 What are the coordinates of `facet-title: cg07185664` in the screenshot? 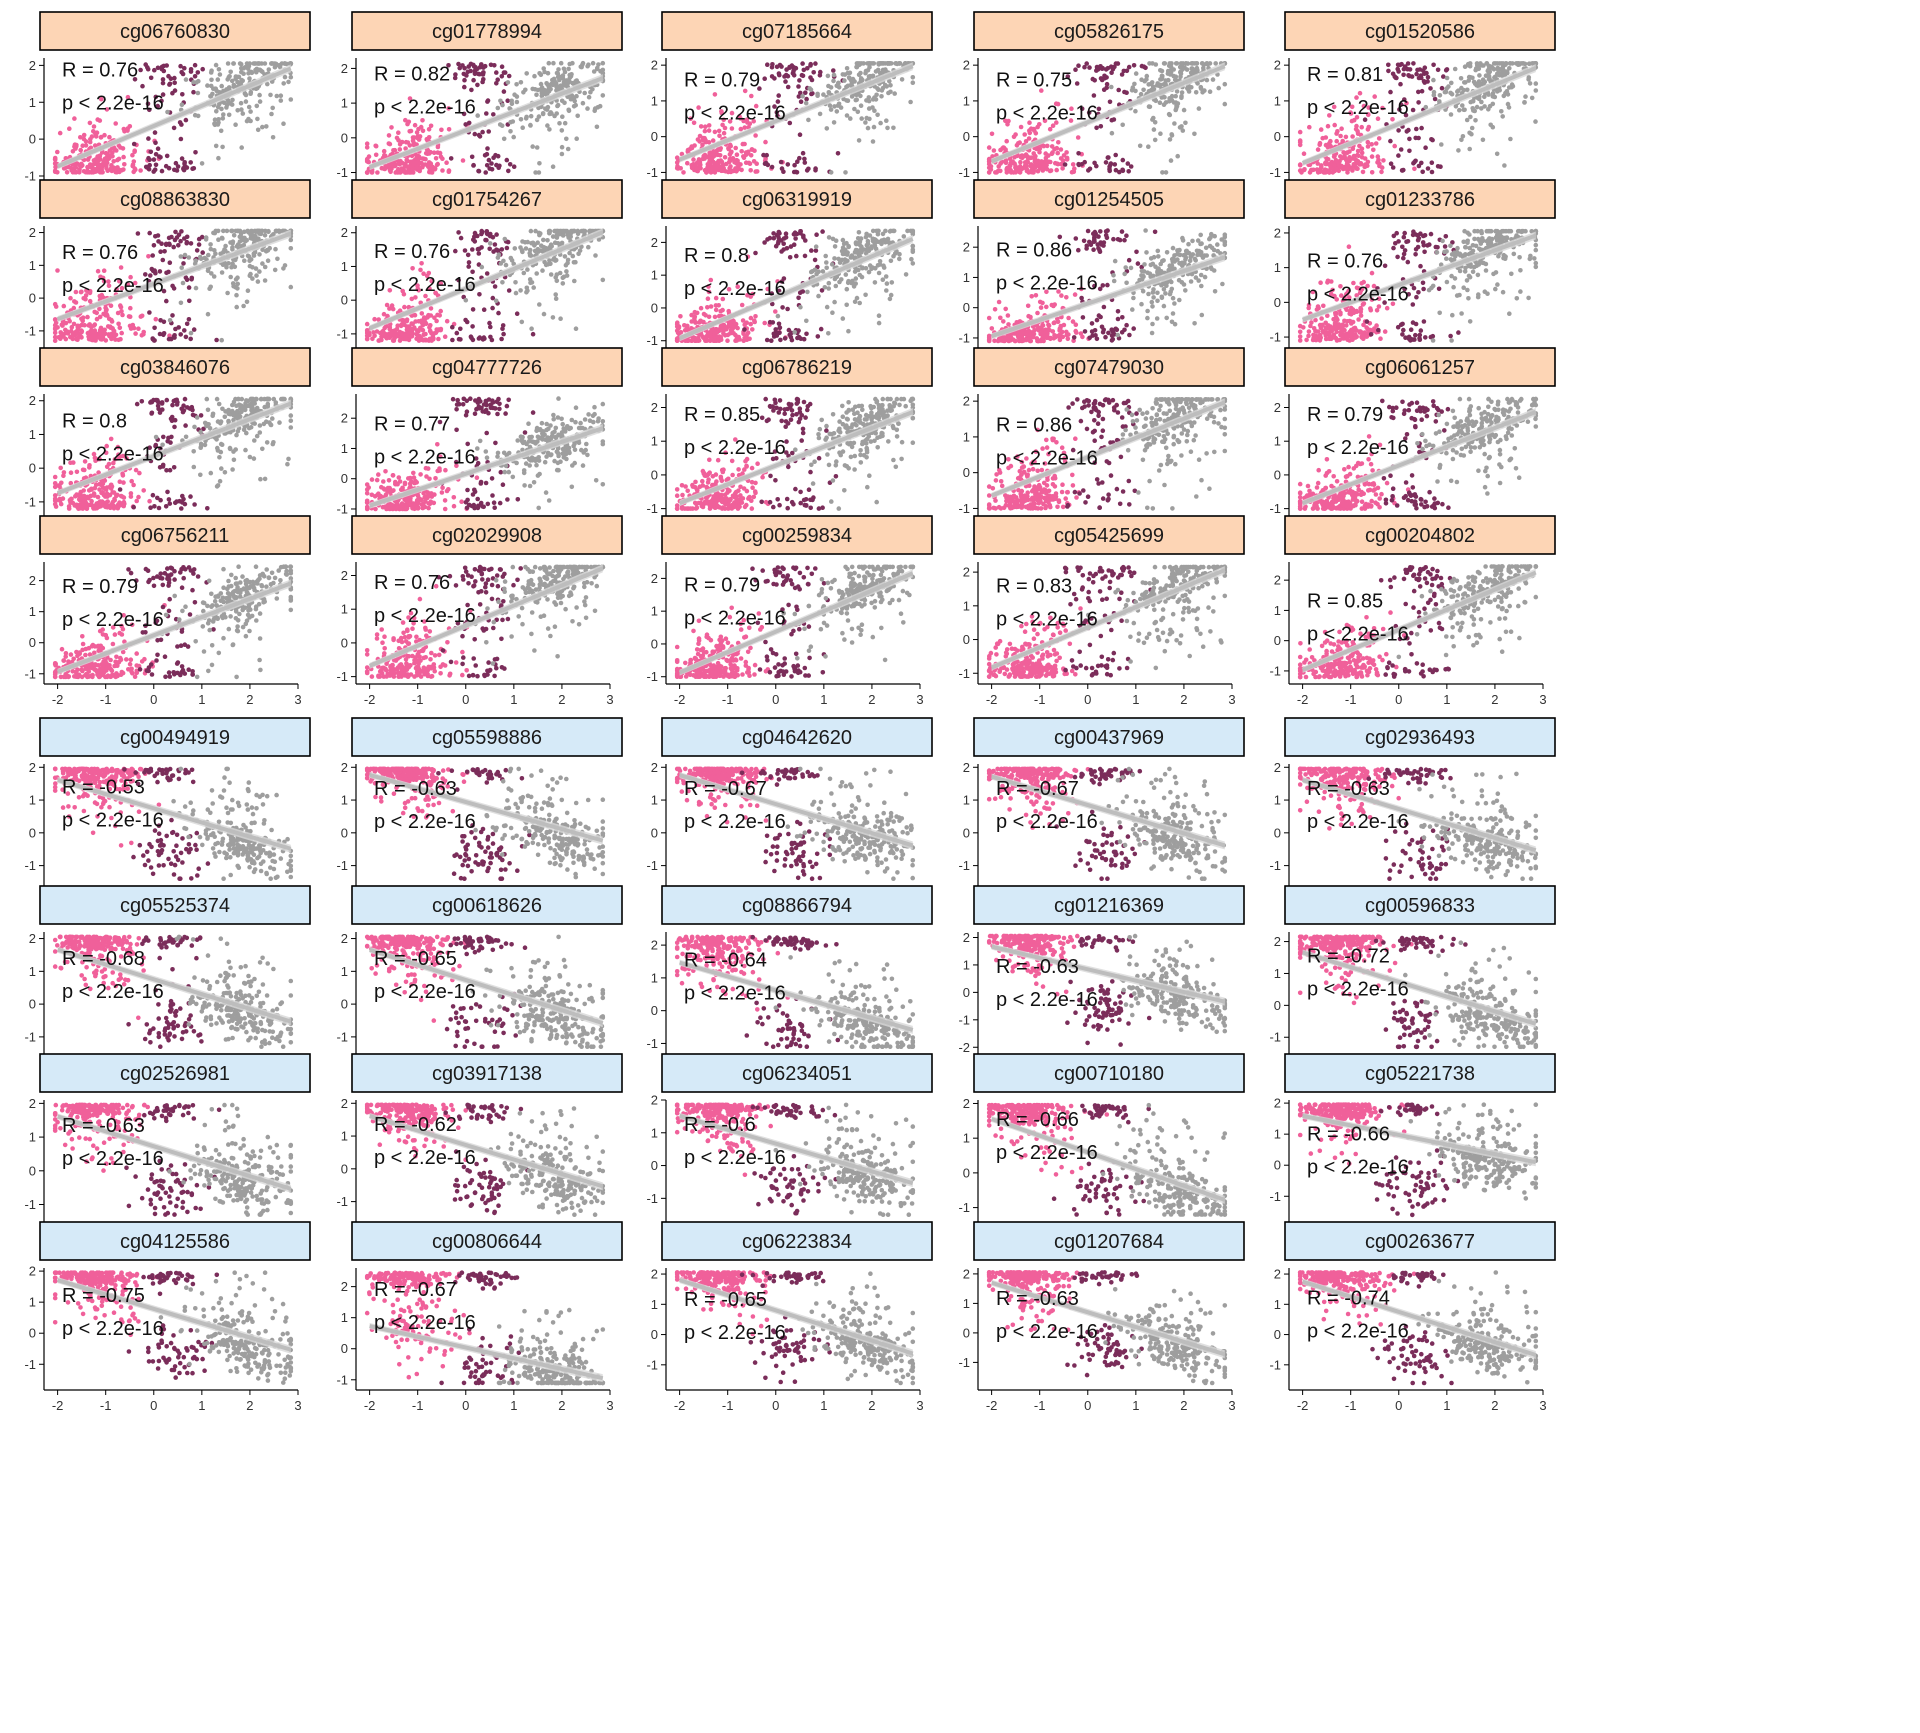 It's located at (797, 32).